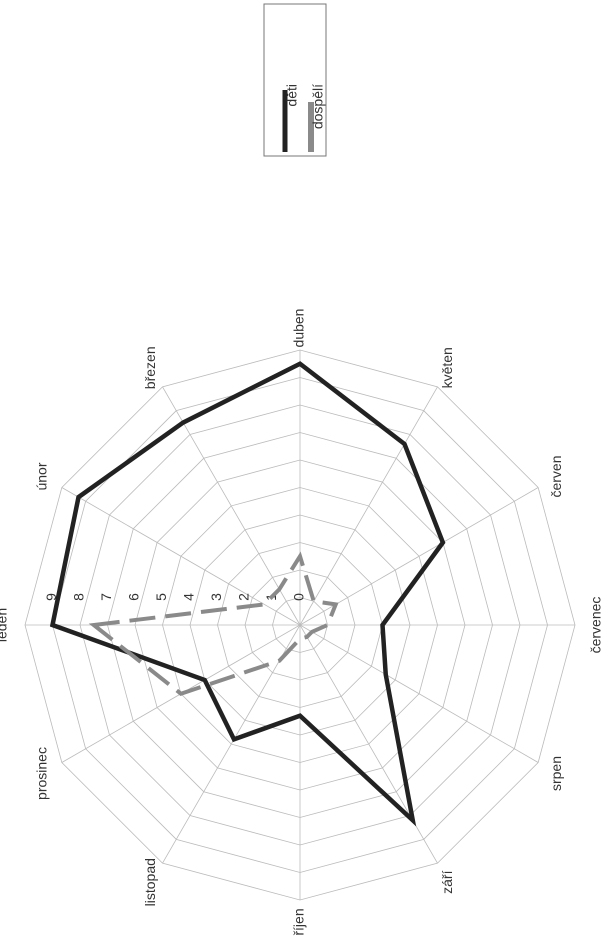  Describe the element at coordinates (106, 597) in the screenshot. I see `tick-label: 7` at that location.